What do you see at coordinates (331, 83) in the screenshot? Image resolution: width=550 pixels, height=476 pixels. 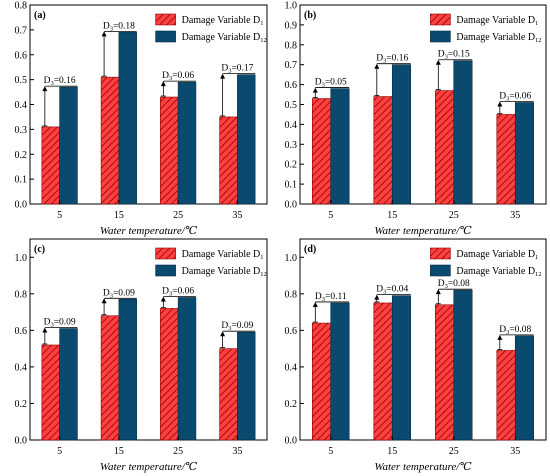 I see `annotation-d3-label: D3=0.05` at bounding box center [331, 83].